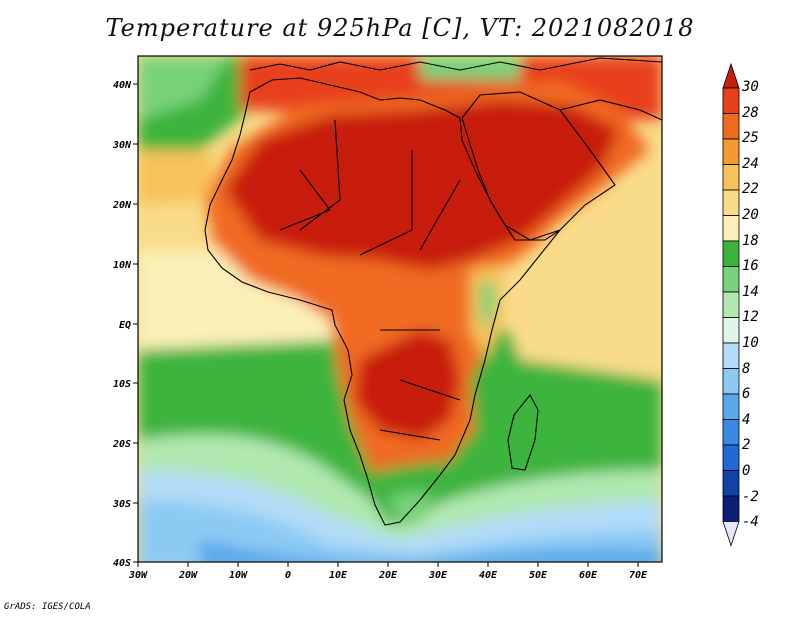 This screenshot has width=800, height=618. I want to click on lon-tick-label: 50E, so click(538, 575).